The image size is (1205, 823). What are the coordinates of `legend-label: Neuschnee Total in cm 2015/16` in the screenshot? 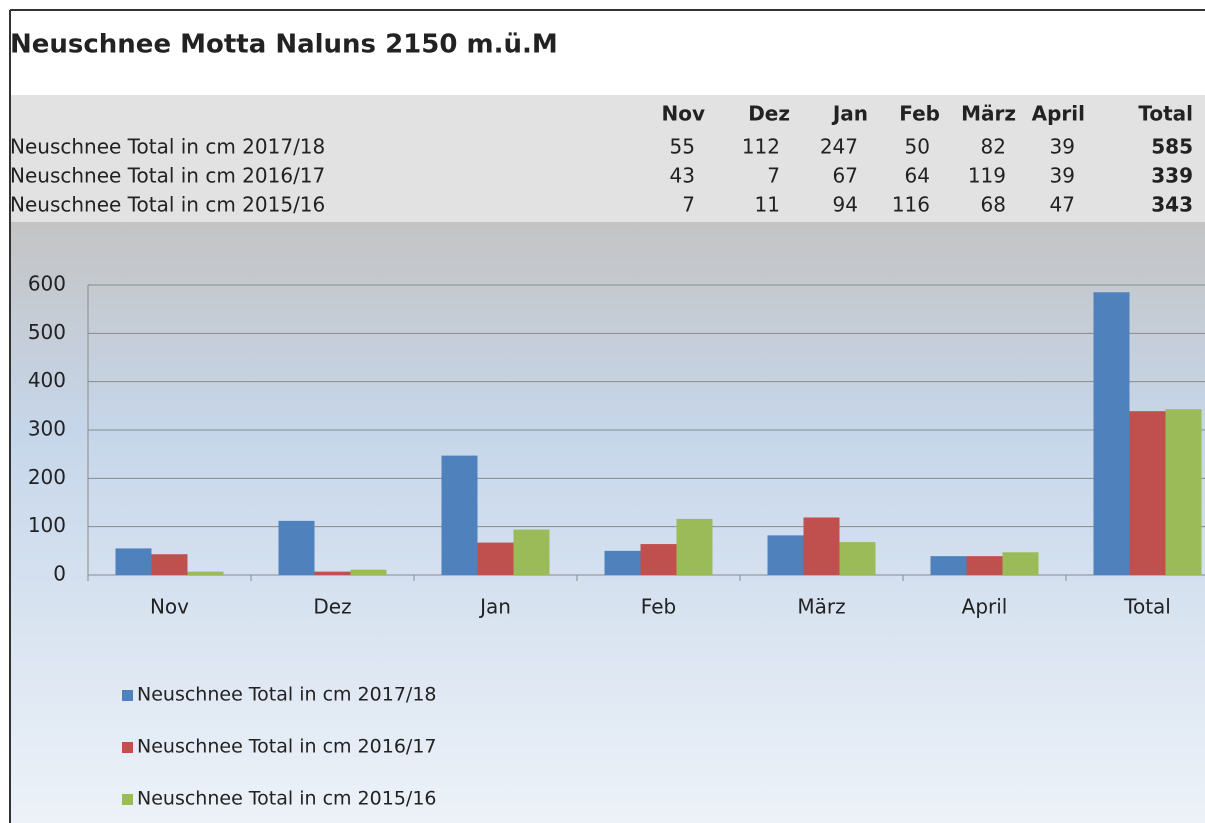 It's located at (287, 799).